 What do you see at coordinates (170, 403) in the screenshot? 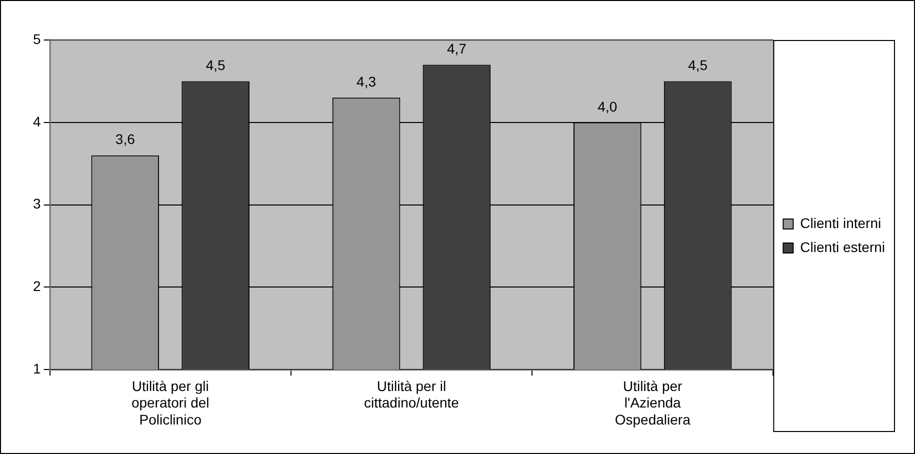
I see `x-tick-label: Utilità per gli operatori del Policlinico` at bounding box center [170, 403].